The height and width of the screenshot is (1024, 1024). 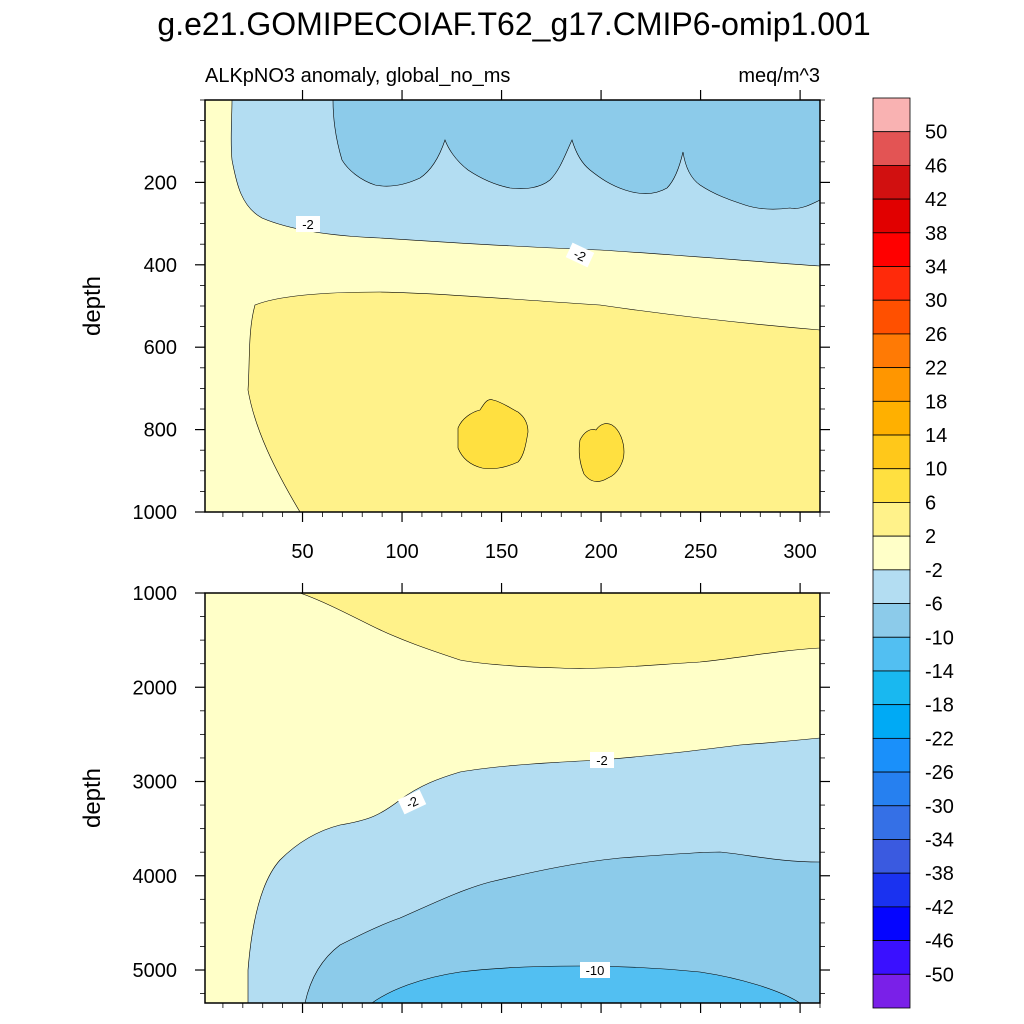 I want to click on lower-contour-label-2: -2, so click(x=412, y=802).